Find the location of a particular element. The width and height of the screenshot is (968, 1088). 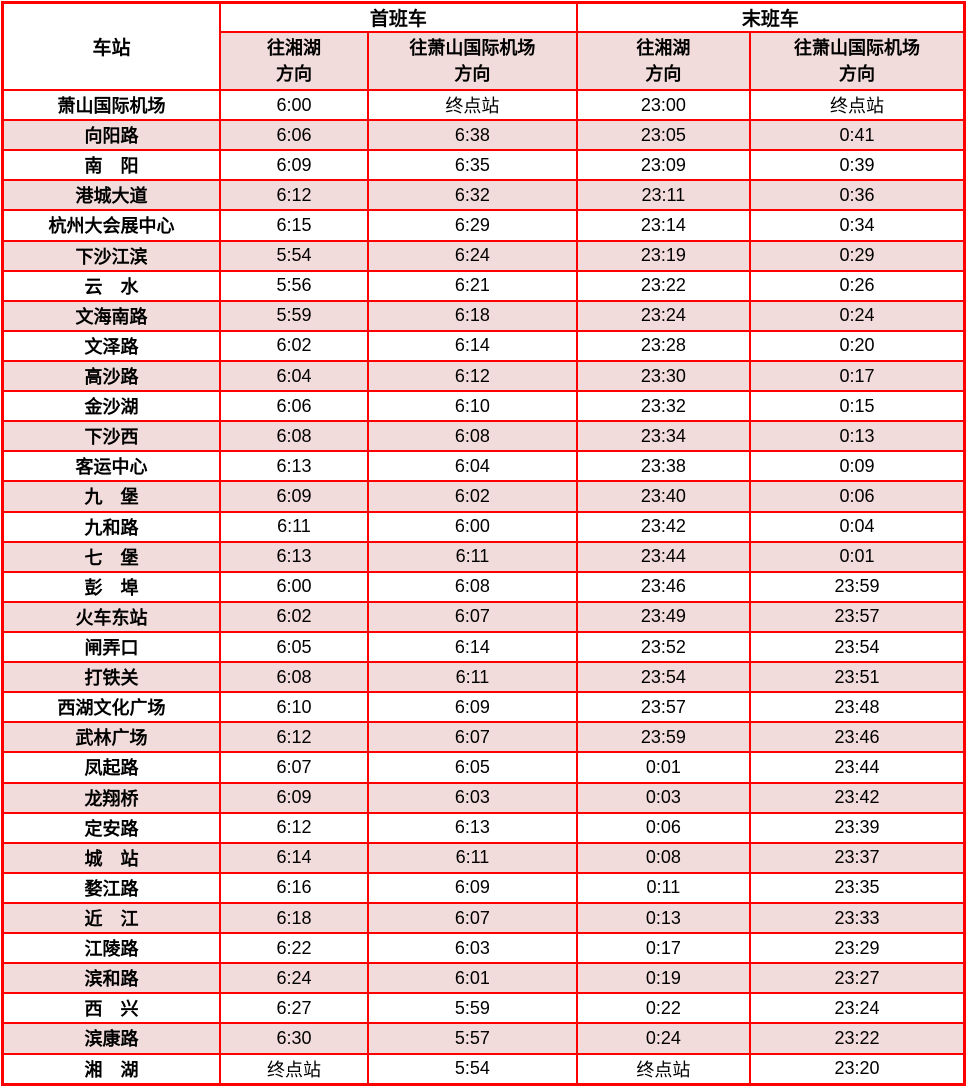

table-row: 婺江路 6:16 6:09 0:11 23:35 is located at coordinates (483, 887).